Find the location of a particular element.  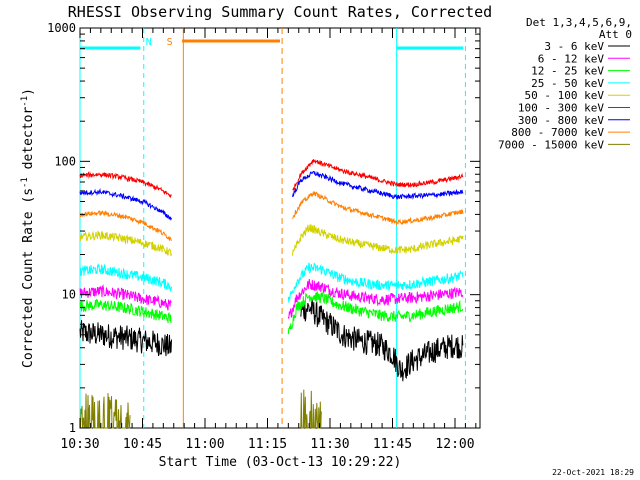

x-tick-label: 11:00 is located at coordinates (204, 444).